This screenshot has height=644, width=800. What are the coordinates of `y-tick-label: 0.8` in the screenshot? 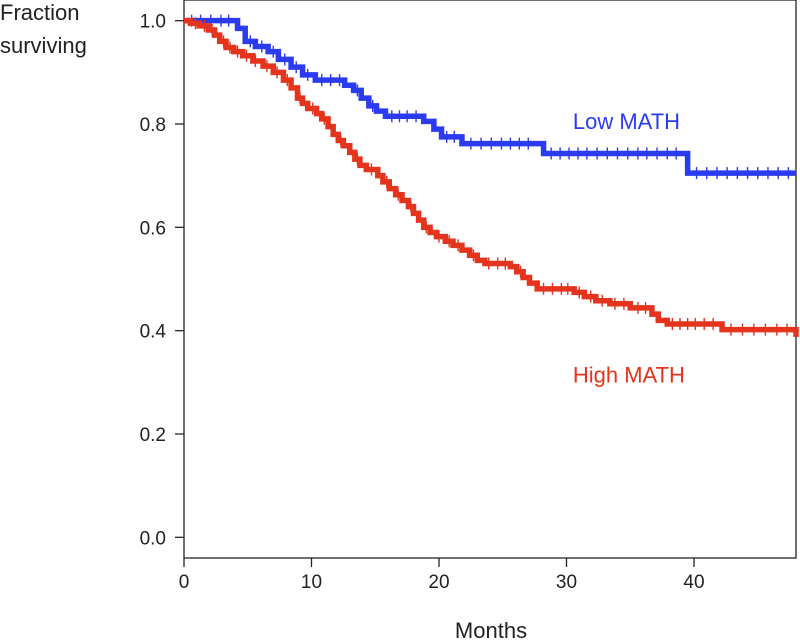 It's located at (153, 125).